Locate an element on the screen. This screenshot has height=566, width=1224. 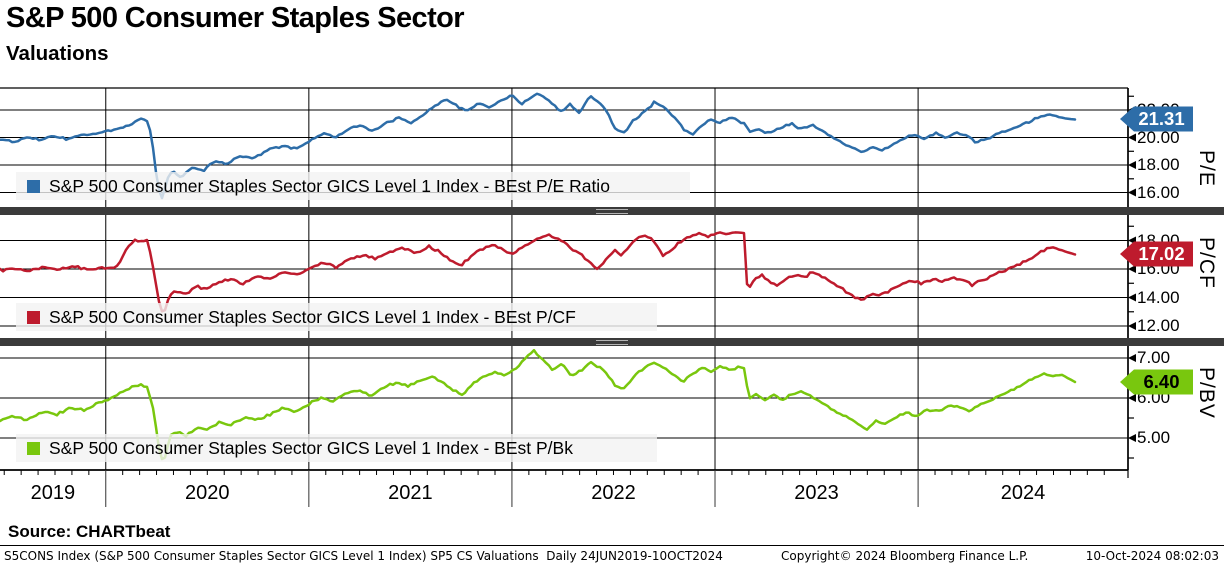
pe-axis-title: P/E is located at coordinates (1206, 168).